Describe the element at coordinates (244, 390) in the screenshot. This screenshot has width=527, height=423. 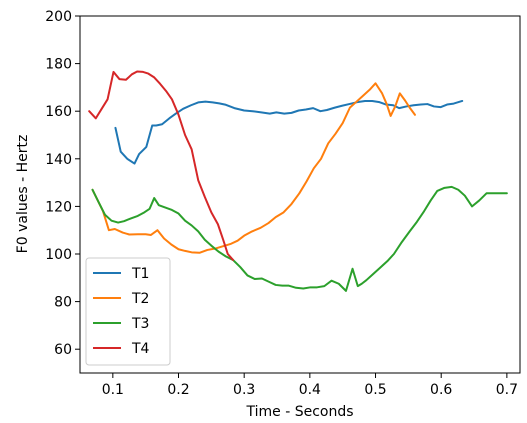
I see `x-tick-label: 0.3` at that location.